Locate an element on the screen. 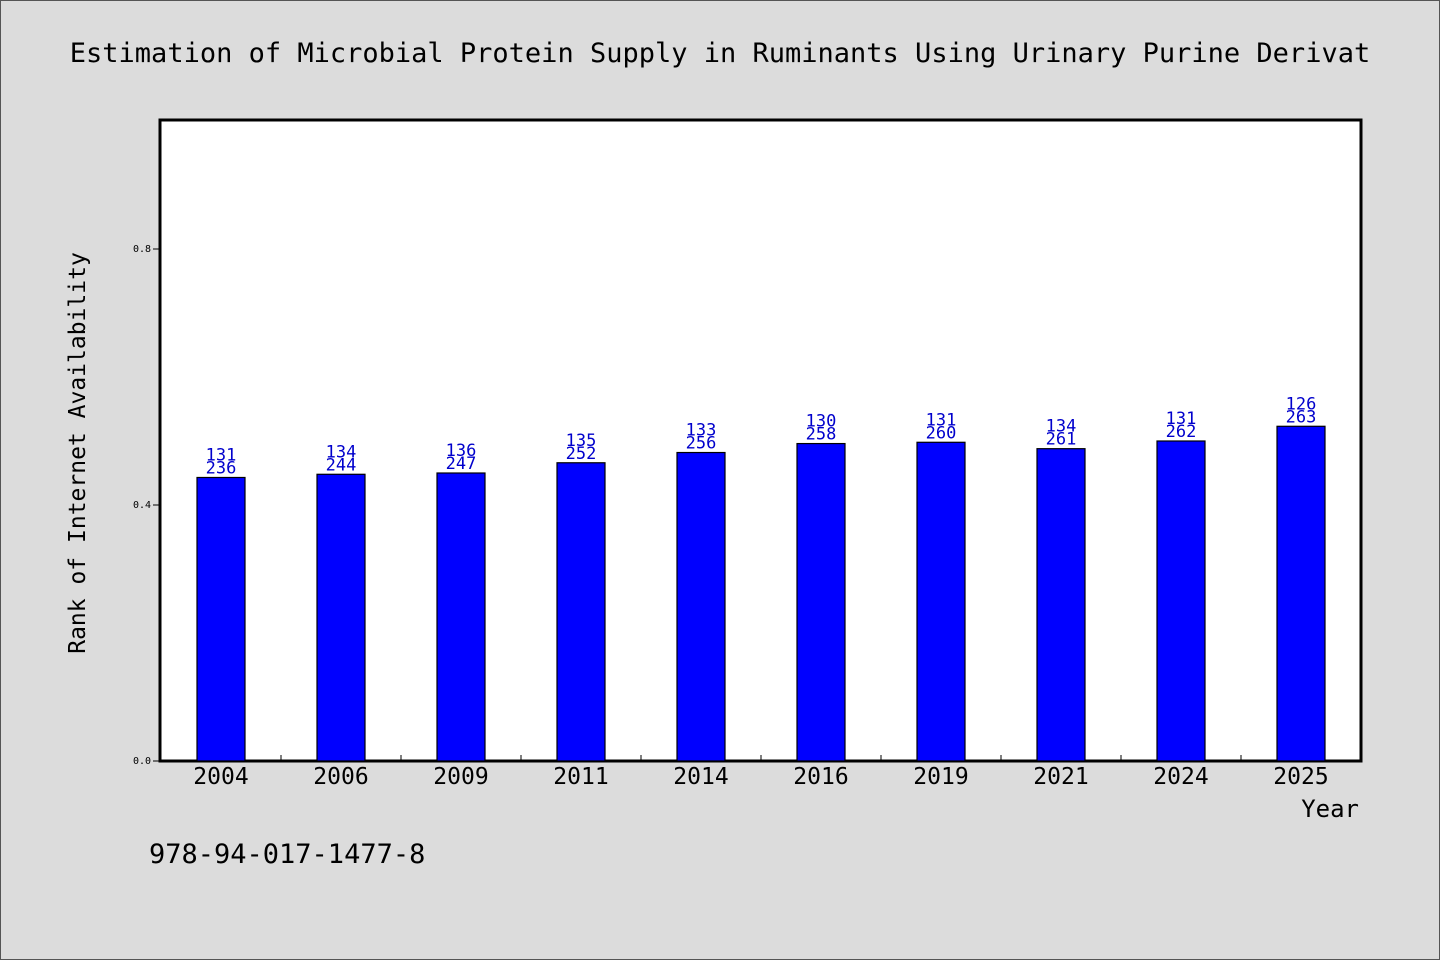  x-tick-label: 2024 is located at coordinates (1180, 777).